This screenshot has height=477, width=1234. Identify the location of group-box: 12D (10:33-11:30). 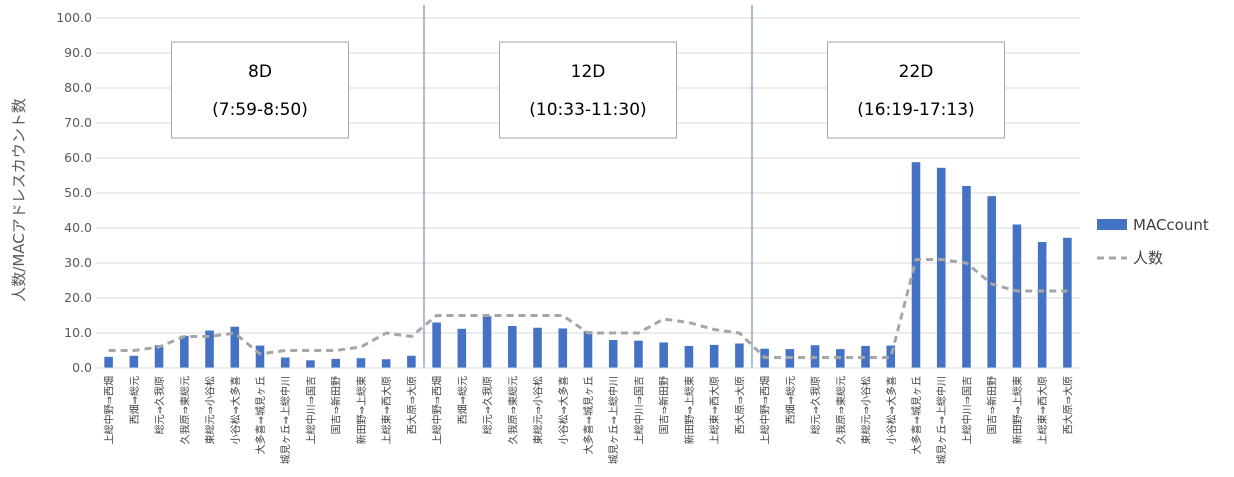
(588, 90).